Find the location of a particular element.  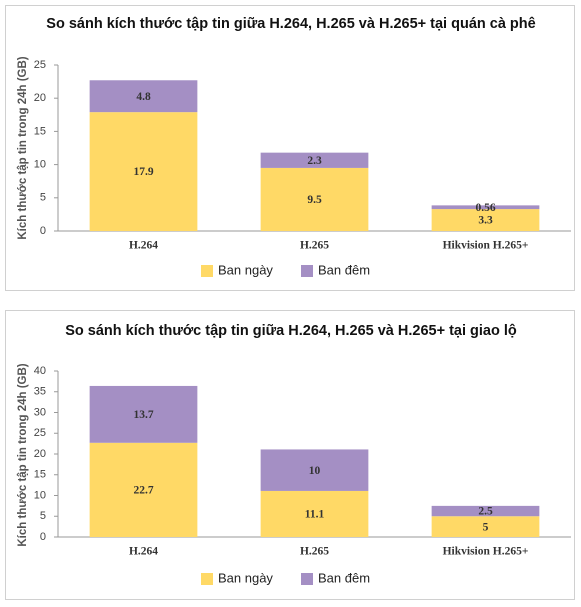

data-label: 11.1 is located at coordinates (315, 515).